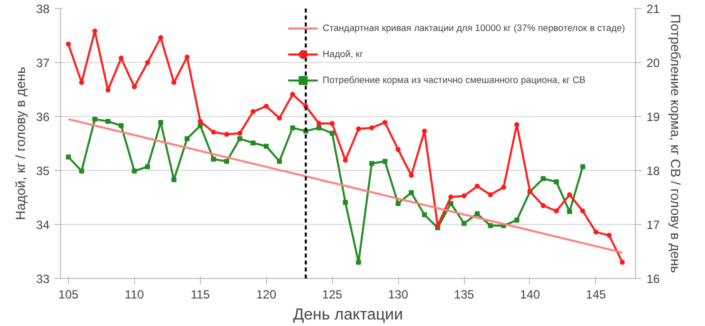 Image resolution: width=705 pixels, height=326 pixels. What do you see at coordinates (20, 143) in the screenshot?
I see `y-axis-title: Надой, кг / голову в день` at bounding box center [20, 143].